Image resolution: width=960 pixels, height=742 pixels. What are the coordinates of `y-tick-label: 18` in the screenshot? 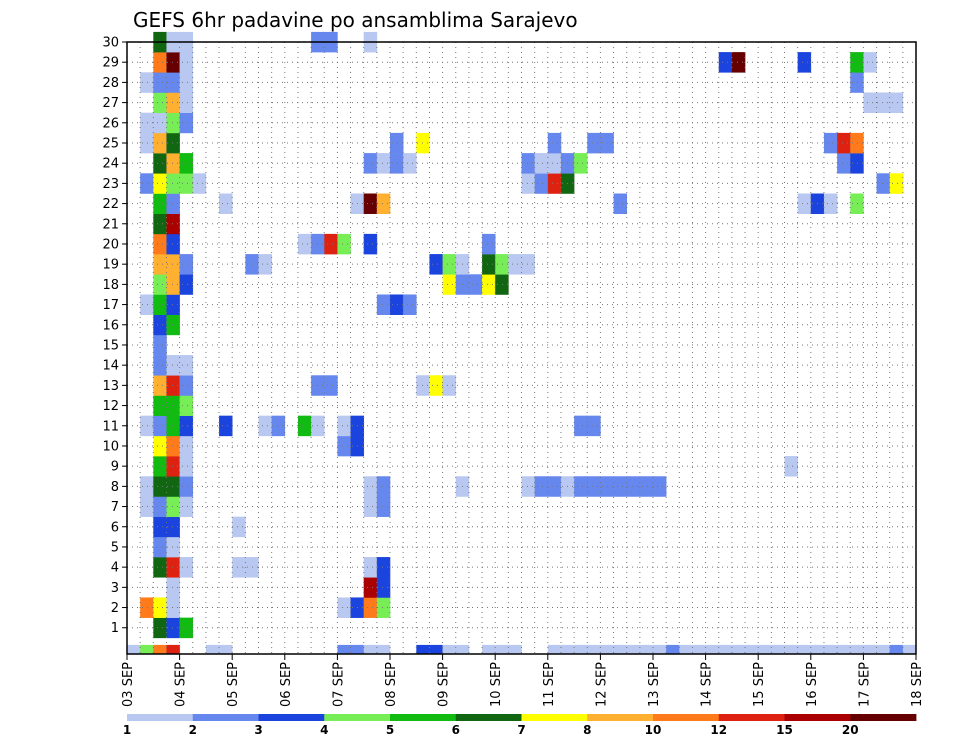 It's located at (110, 285).